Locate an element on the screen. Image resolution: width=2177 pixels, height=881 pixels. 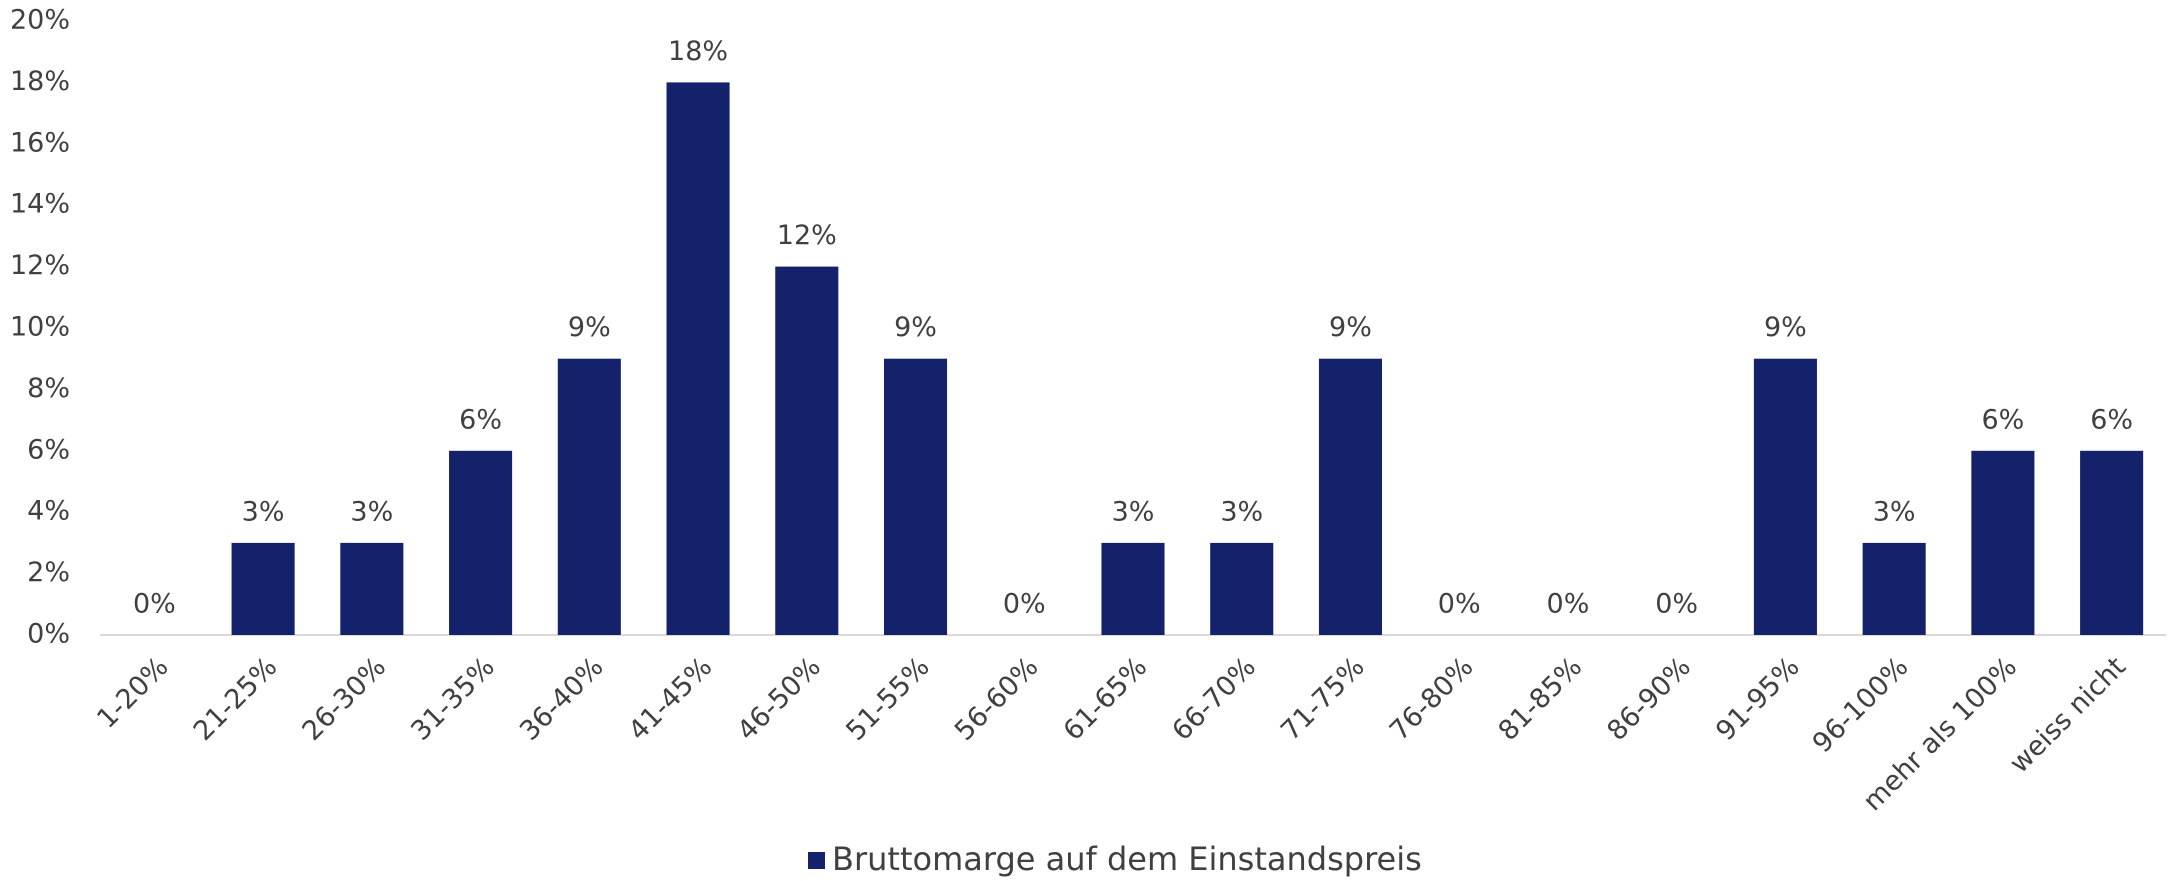
x-tick-label: 31-35% is located at coordinates (453, 699).